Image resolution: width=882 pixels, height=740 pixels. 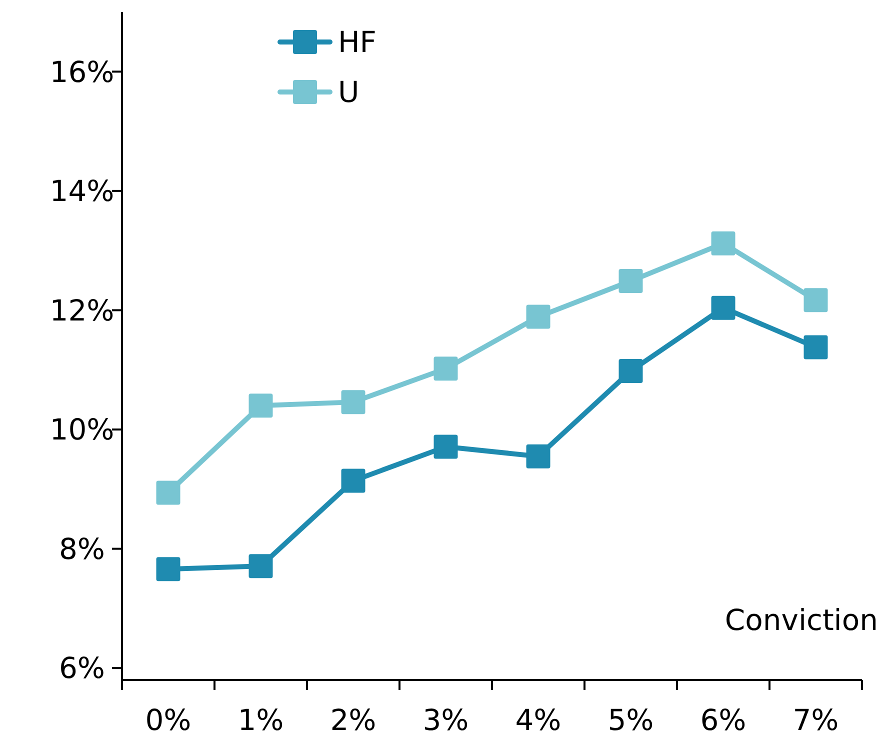 What do you see at coordinates (631, 720) in the screenshot?
I see `x-tick-label: 5%` at bounding box center [631, 720].